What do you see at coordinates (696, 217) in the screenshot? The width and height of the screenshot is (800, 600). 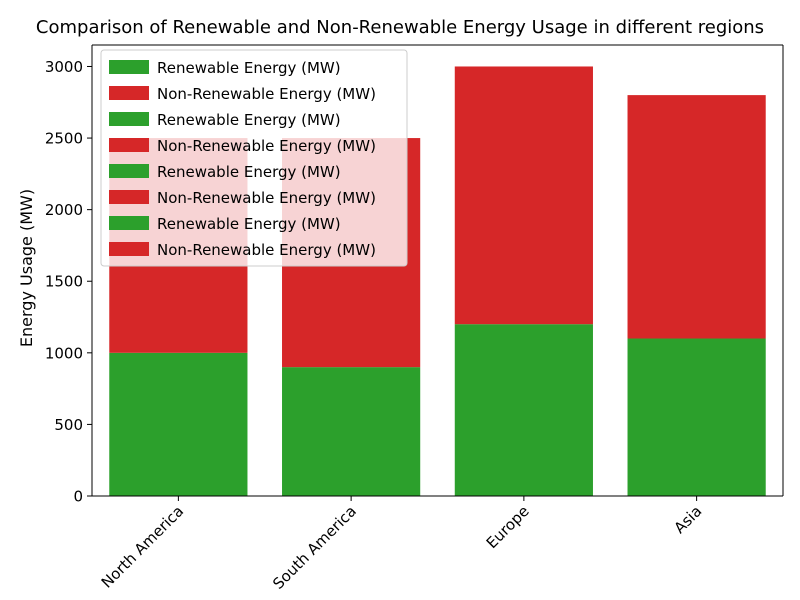 I see `bar-non-renewable-asia` at bounding box center [696, 217].